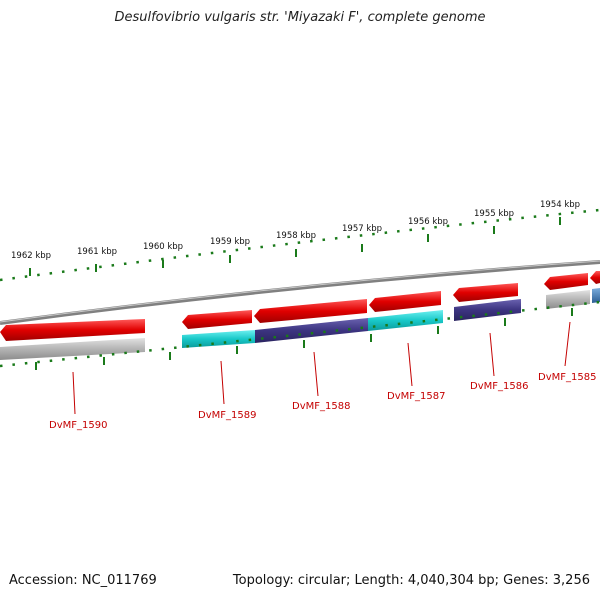 This screenshot has width=600, height=600. I want to click on gene-label: DvMF_1585, so click(567, 377).